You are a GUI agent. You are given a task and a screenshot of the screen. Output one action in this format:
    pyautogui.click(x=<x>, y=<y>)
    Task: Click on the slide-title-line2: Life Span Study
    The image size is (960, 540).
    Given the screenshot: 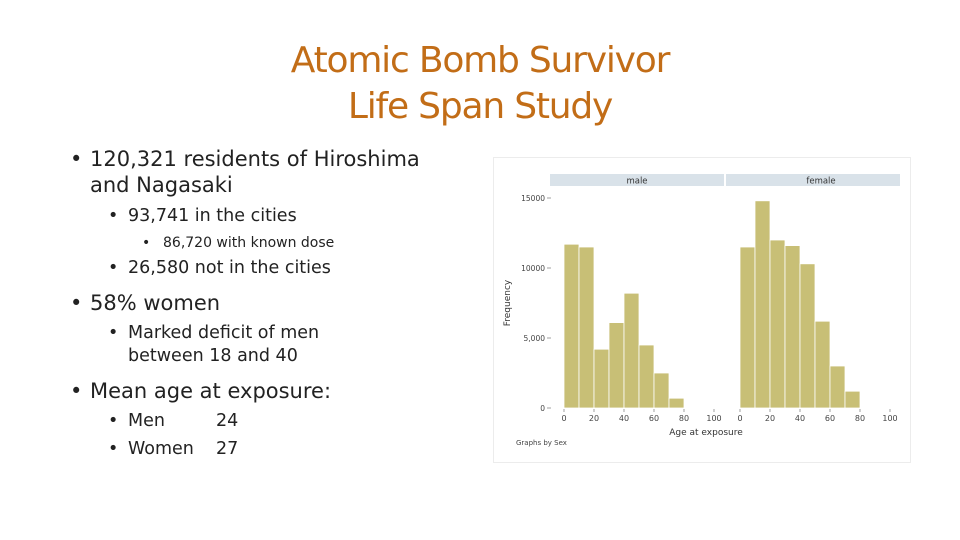 What is the action you would take?
    pyautogui.click(x=480, y=106)
    